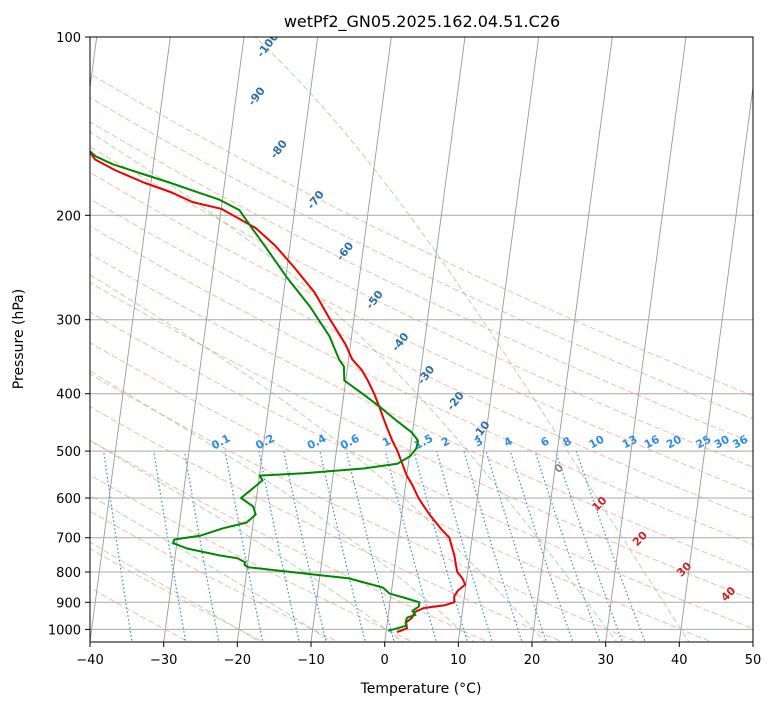  Describe the element at coordinates (68, 499) in the screenshot. I see `y-tick-label: 600` at that location.